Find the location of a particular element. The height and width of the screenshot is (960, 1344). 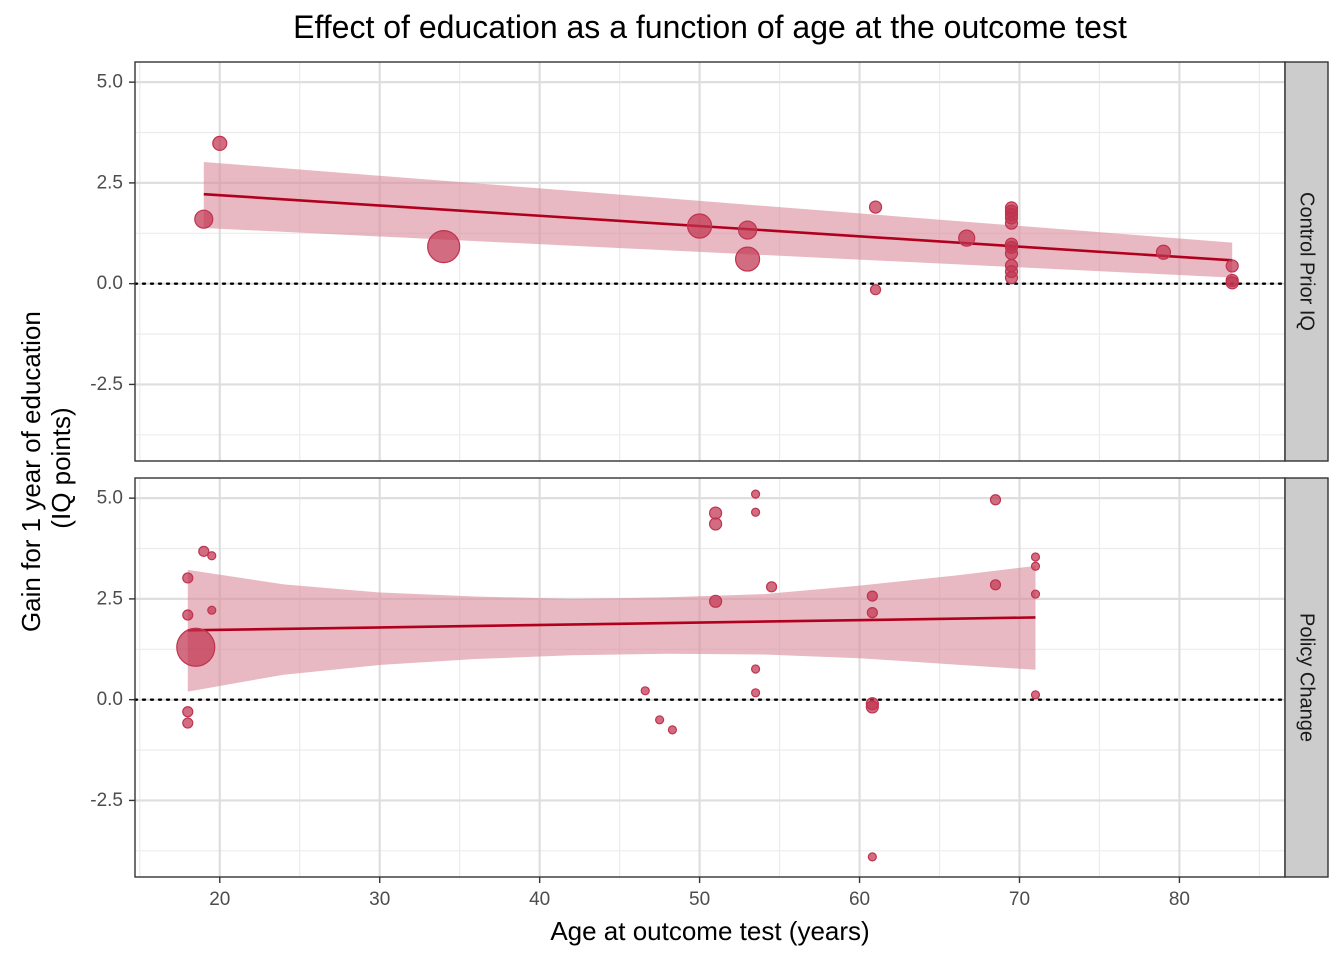

x-axis-title: Age at outcome test (years) is located at coordinates (709, 931).